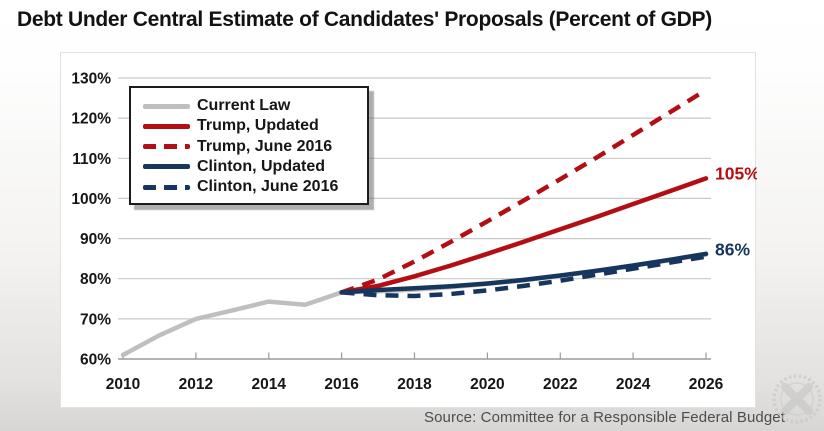 This screenshot has height=431, width=824. Describe the element at coordinates (258, 126) in the screenshot. I see `legend-label: Trump, Updated` at that location.